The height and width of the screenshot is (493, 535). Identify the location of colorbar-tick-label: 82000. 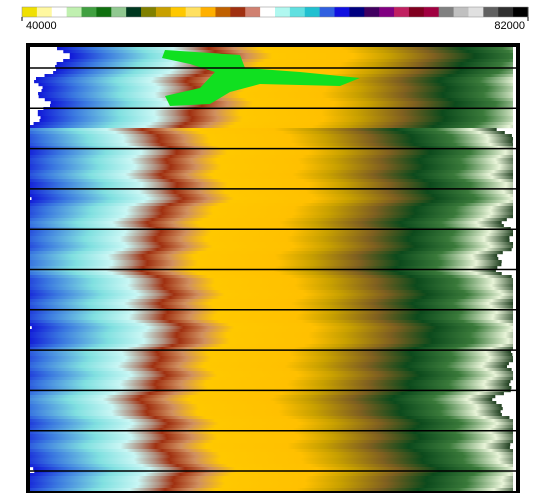
(509, 26).